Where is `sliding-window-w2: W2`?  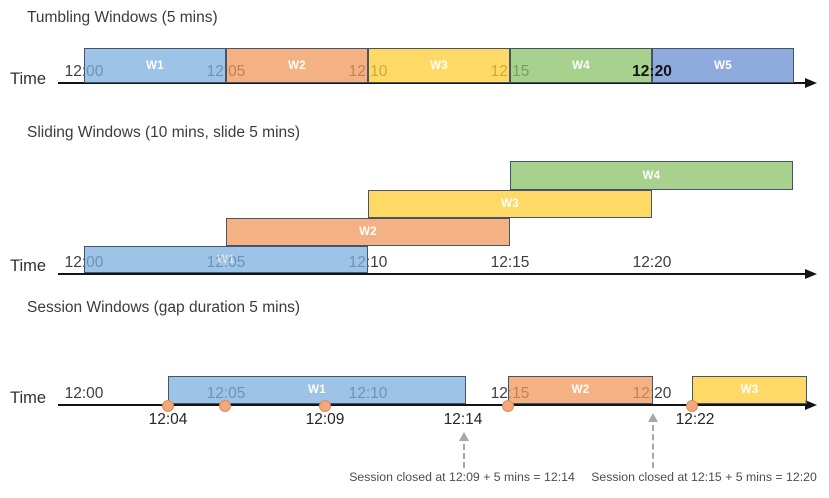 sliding-window-w2: W2 is located at coordinates (368, 232).